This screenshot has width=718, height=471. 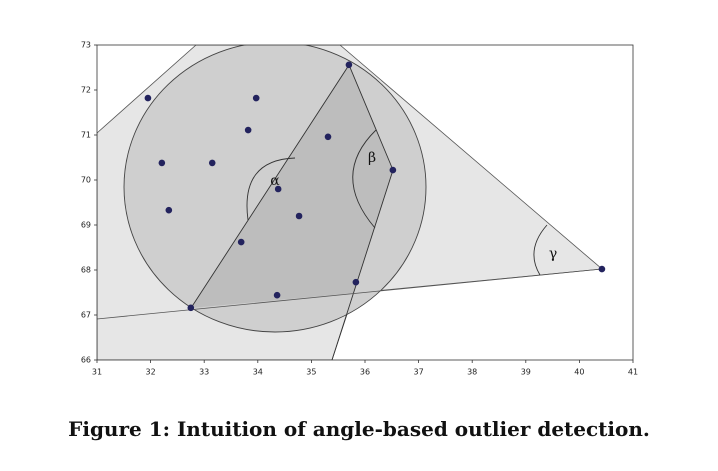 I want to click on angle-line, so click(x=350, y=294).